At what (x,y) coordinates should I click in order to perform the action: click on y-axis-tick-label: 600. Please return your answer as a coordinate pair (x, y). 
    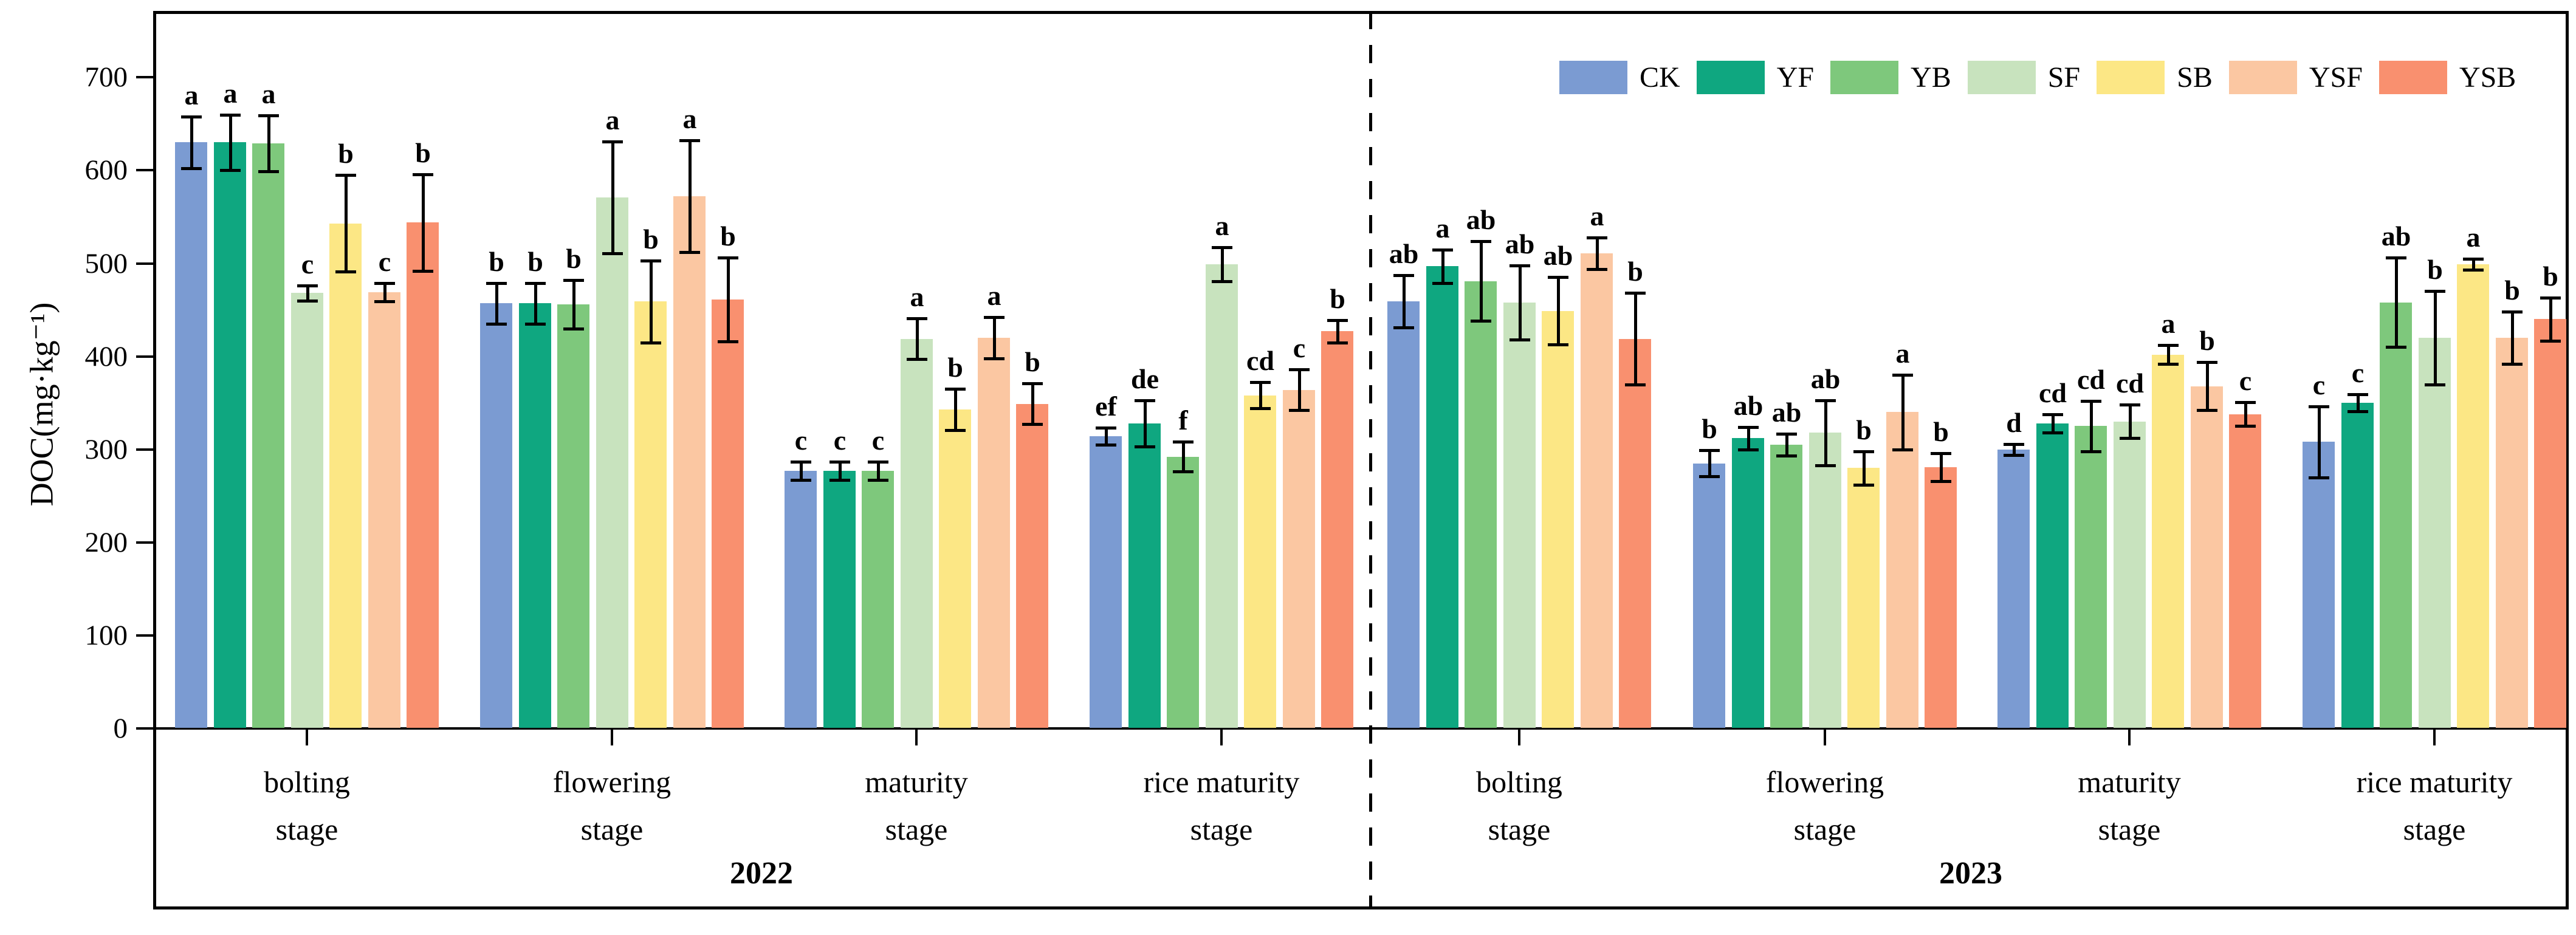
    Looking at the image, I should click on (106, 170).